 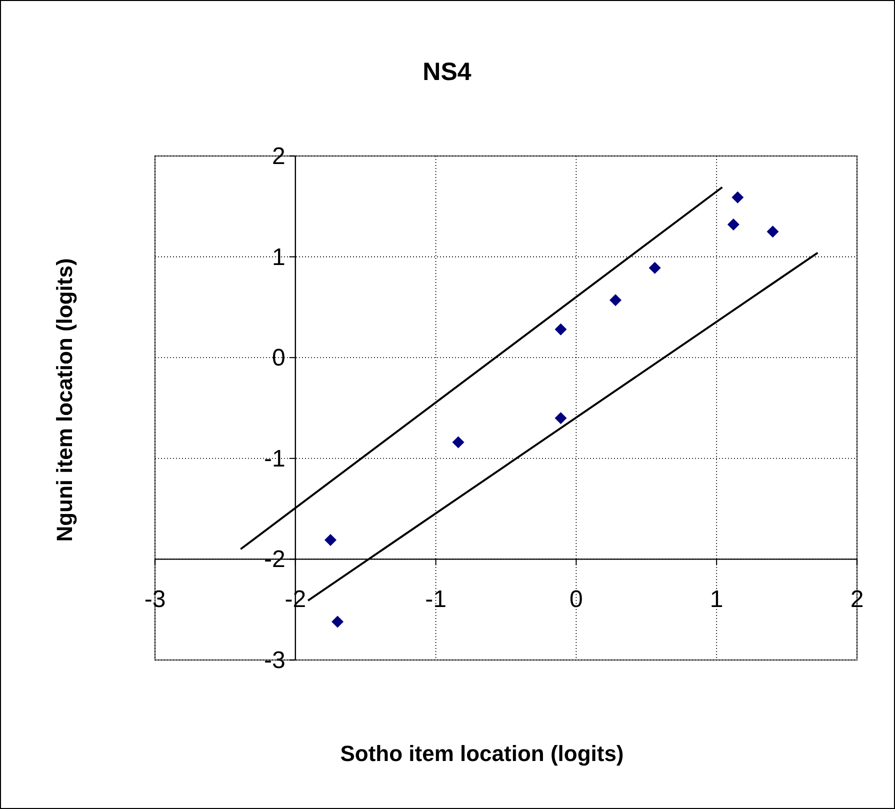 What do you see at coordinates (155, 600) in the screenshot?
I see `x-tick-label: -3` at bounding box center [155, 600].